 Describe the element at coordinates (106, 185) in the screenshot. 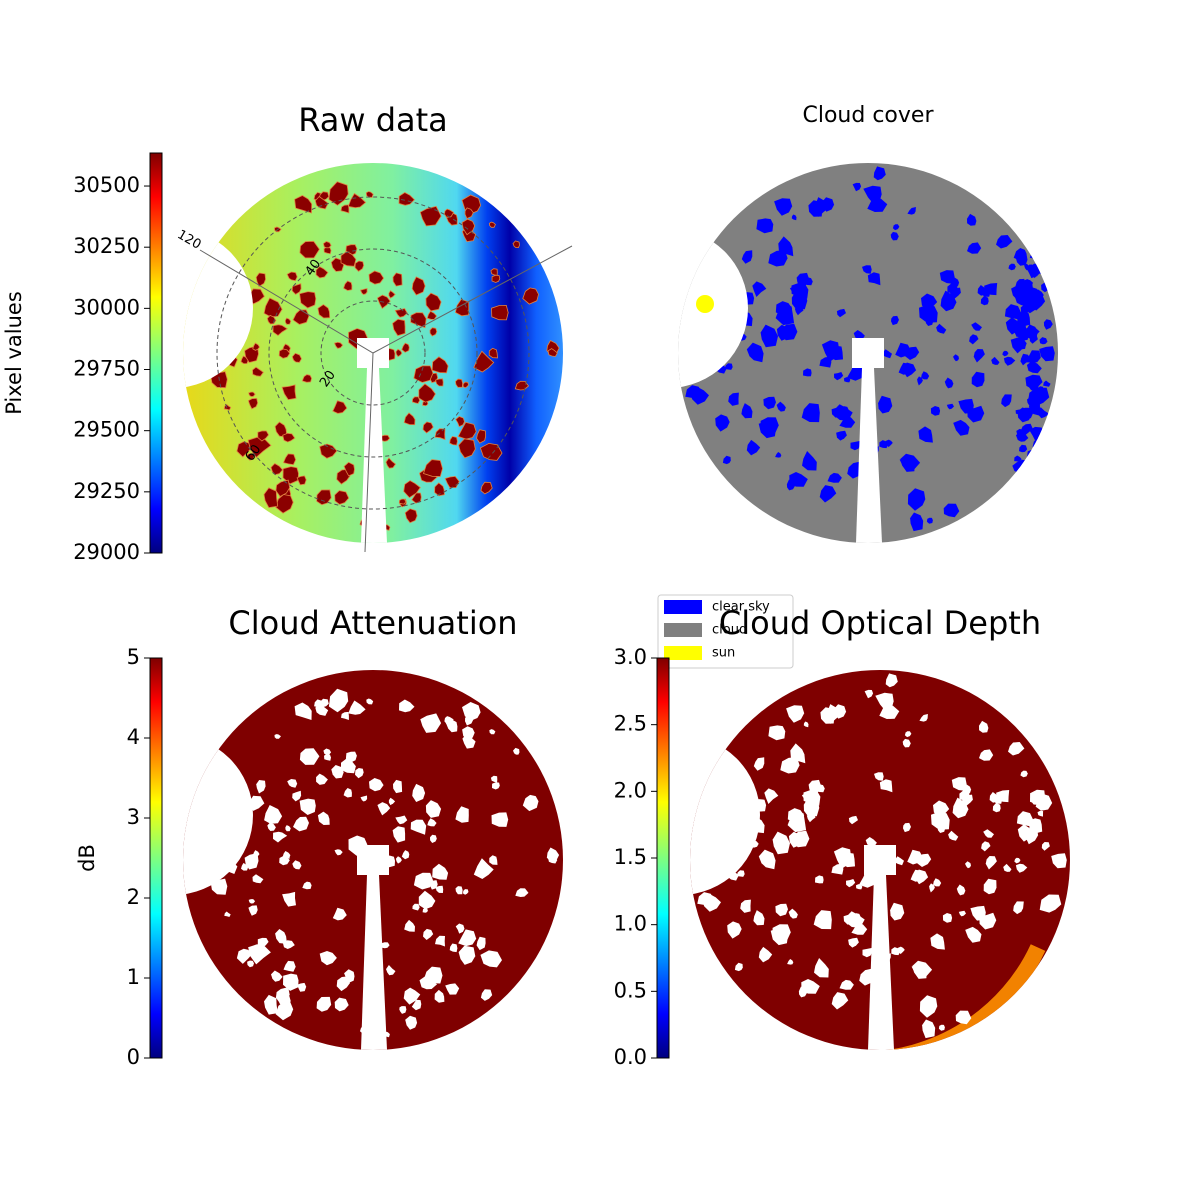

I see `colorbar-tick-label: 30500` at that location.